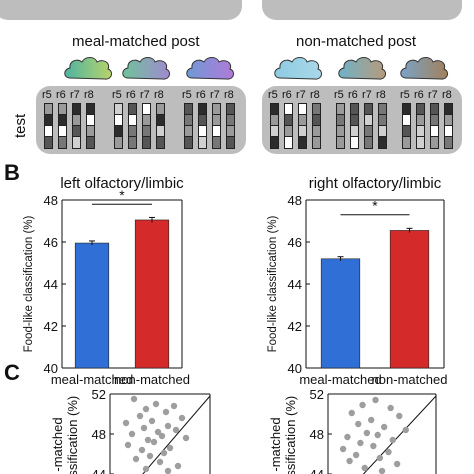 The height and width of the screenshot is (474, 474). What do you see at coordinates (340, 379) in the screenshot?
I see `x-tick-label: meal-matched` at bounding box center [340, 379].